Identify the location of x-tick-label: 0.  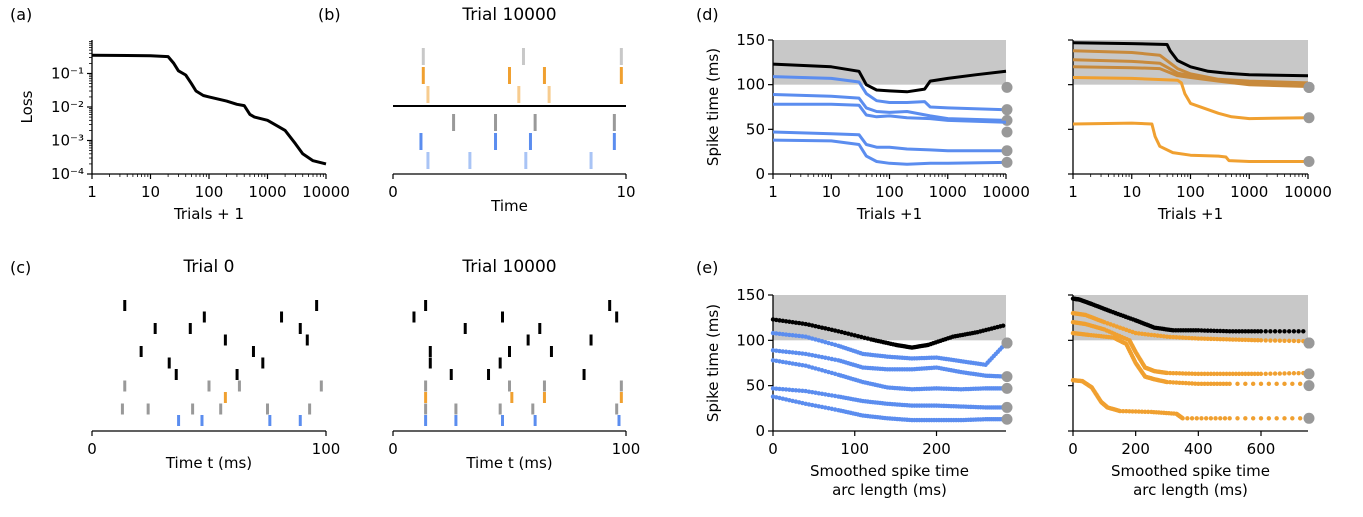
(1073, 449).